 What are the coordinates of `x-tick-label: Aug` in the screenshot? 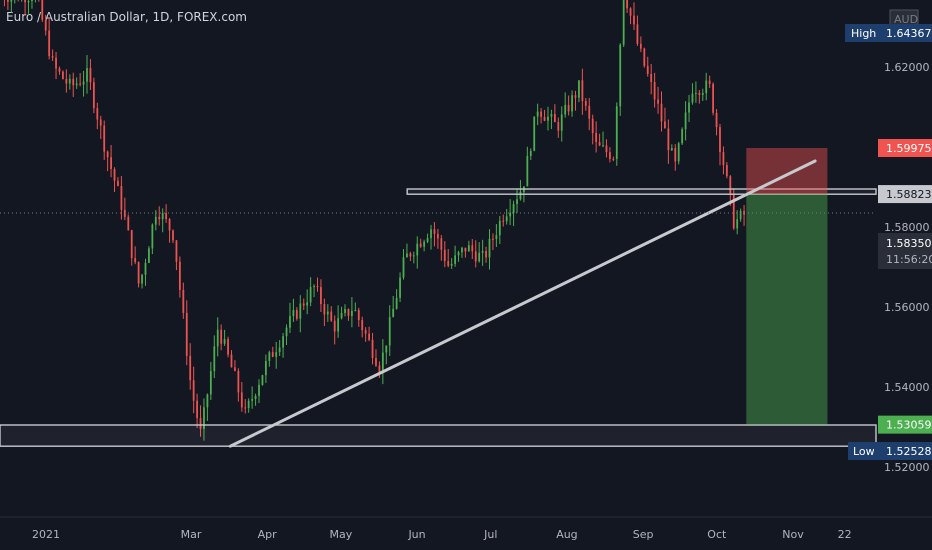 It's located at (566, 534).